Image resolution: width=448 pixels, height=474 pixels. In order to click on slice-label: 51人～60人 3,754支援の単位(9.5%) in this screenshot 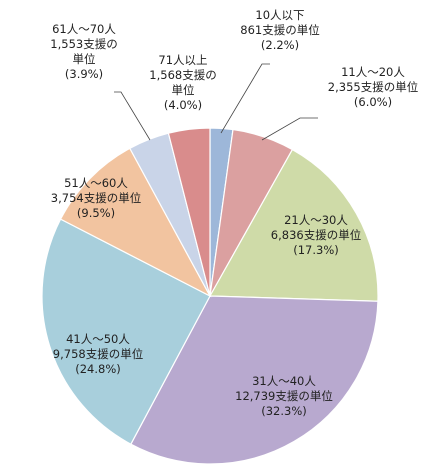, I will do `click(96, 198)`.